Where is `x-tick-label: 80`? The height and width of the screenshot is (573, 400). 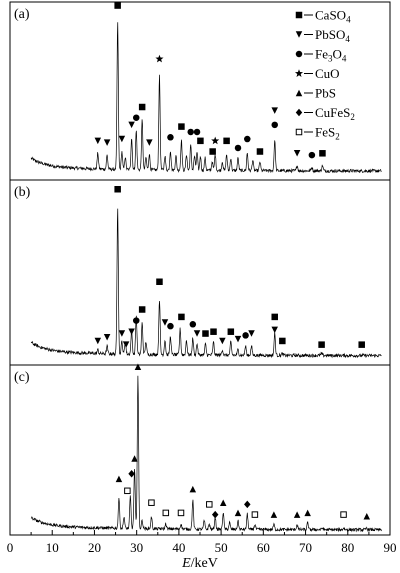 x-tick-label: 80 is located at coordinates (347, 547).